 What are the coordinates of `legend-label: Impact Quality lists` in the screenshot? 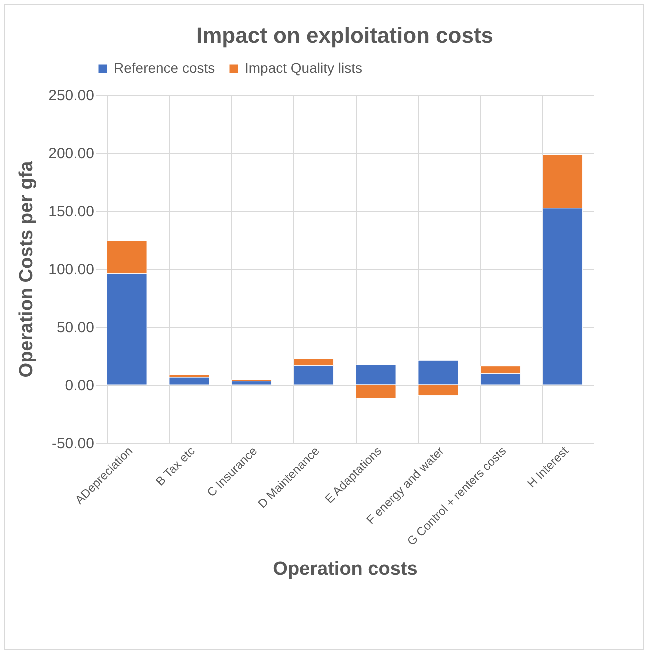 It's located at (303, 68).